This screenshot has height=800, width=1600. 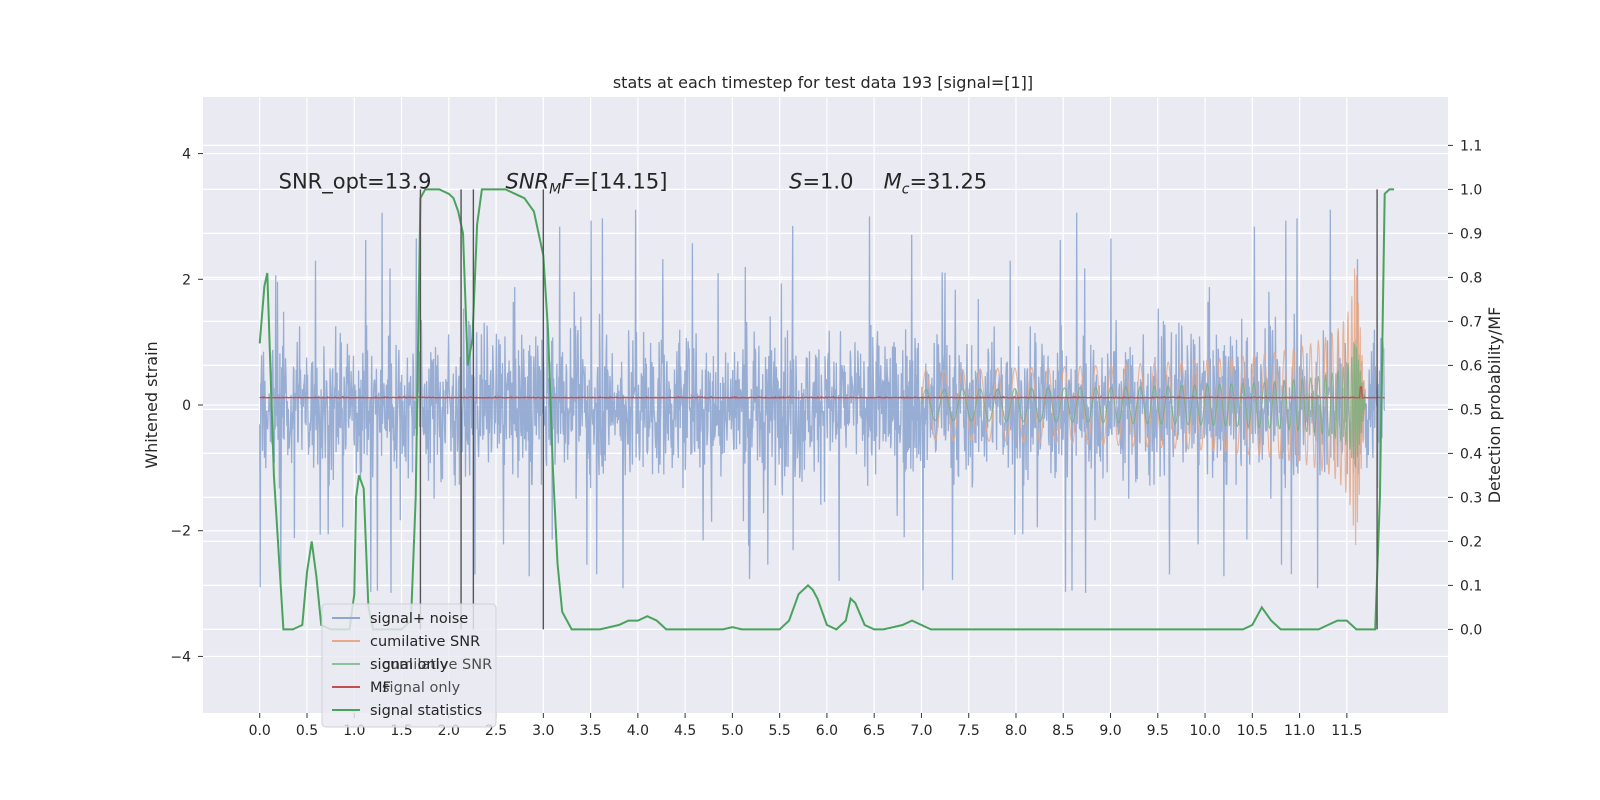 I want to click on y2-tick-label-8: 0.3, so click(x=1471, y=498).